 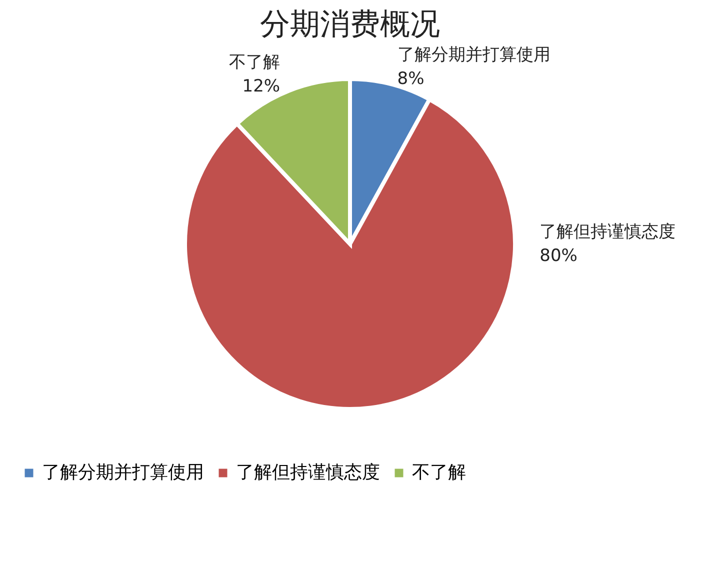 What do you see at coordinates (559, 256) in the screenshot?
I see `data-label: 80%` at bounding box center [559, 256].